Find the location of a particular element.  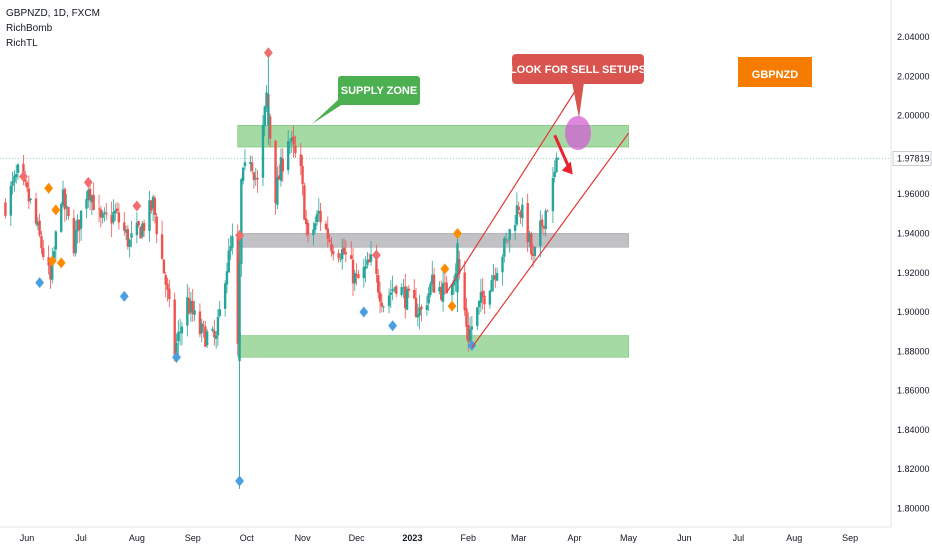

y-tick-label: 2.00000 is located at coordinates (913, 116).